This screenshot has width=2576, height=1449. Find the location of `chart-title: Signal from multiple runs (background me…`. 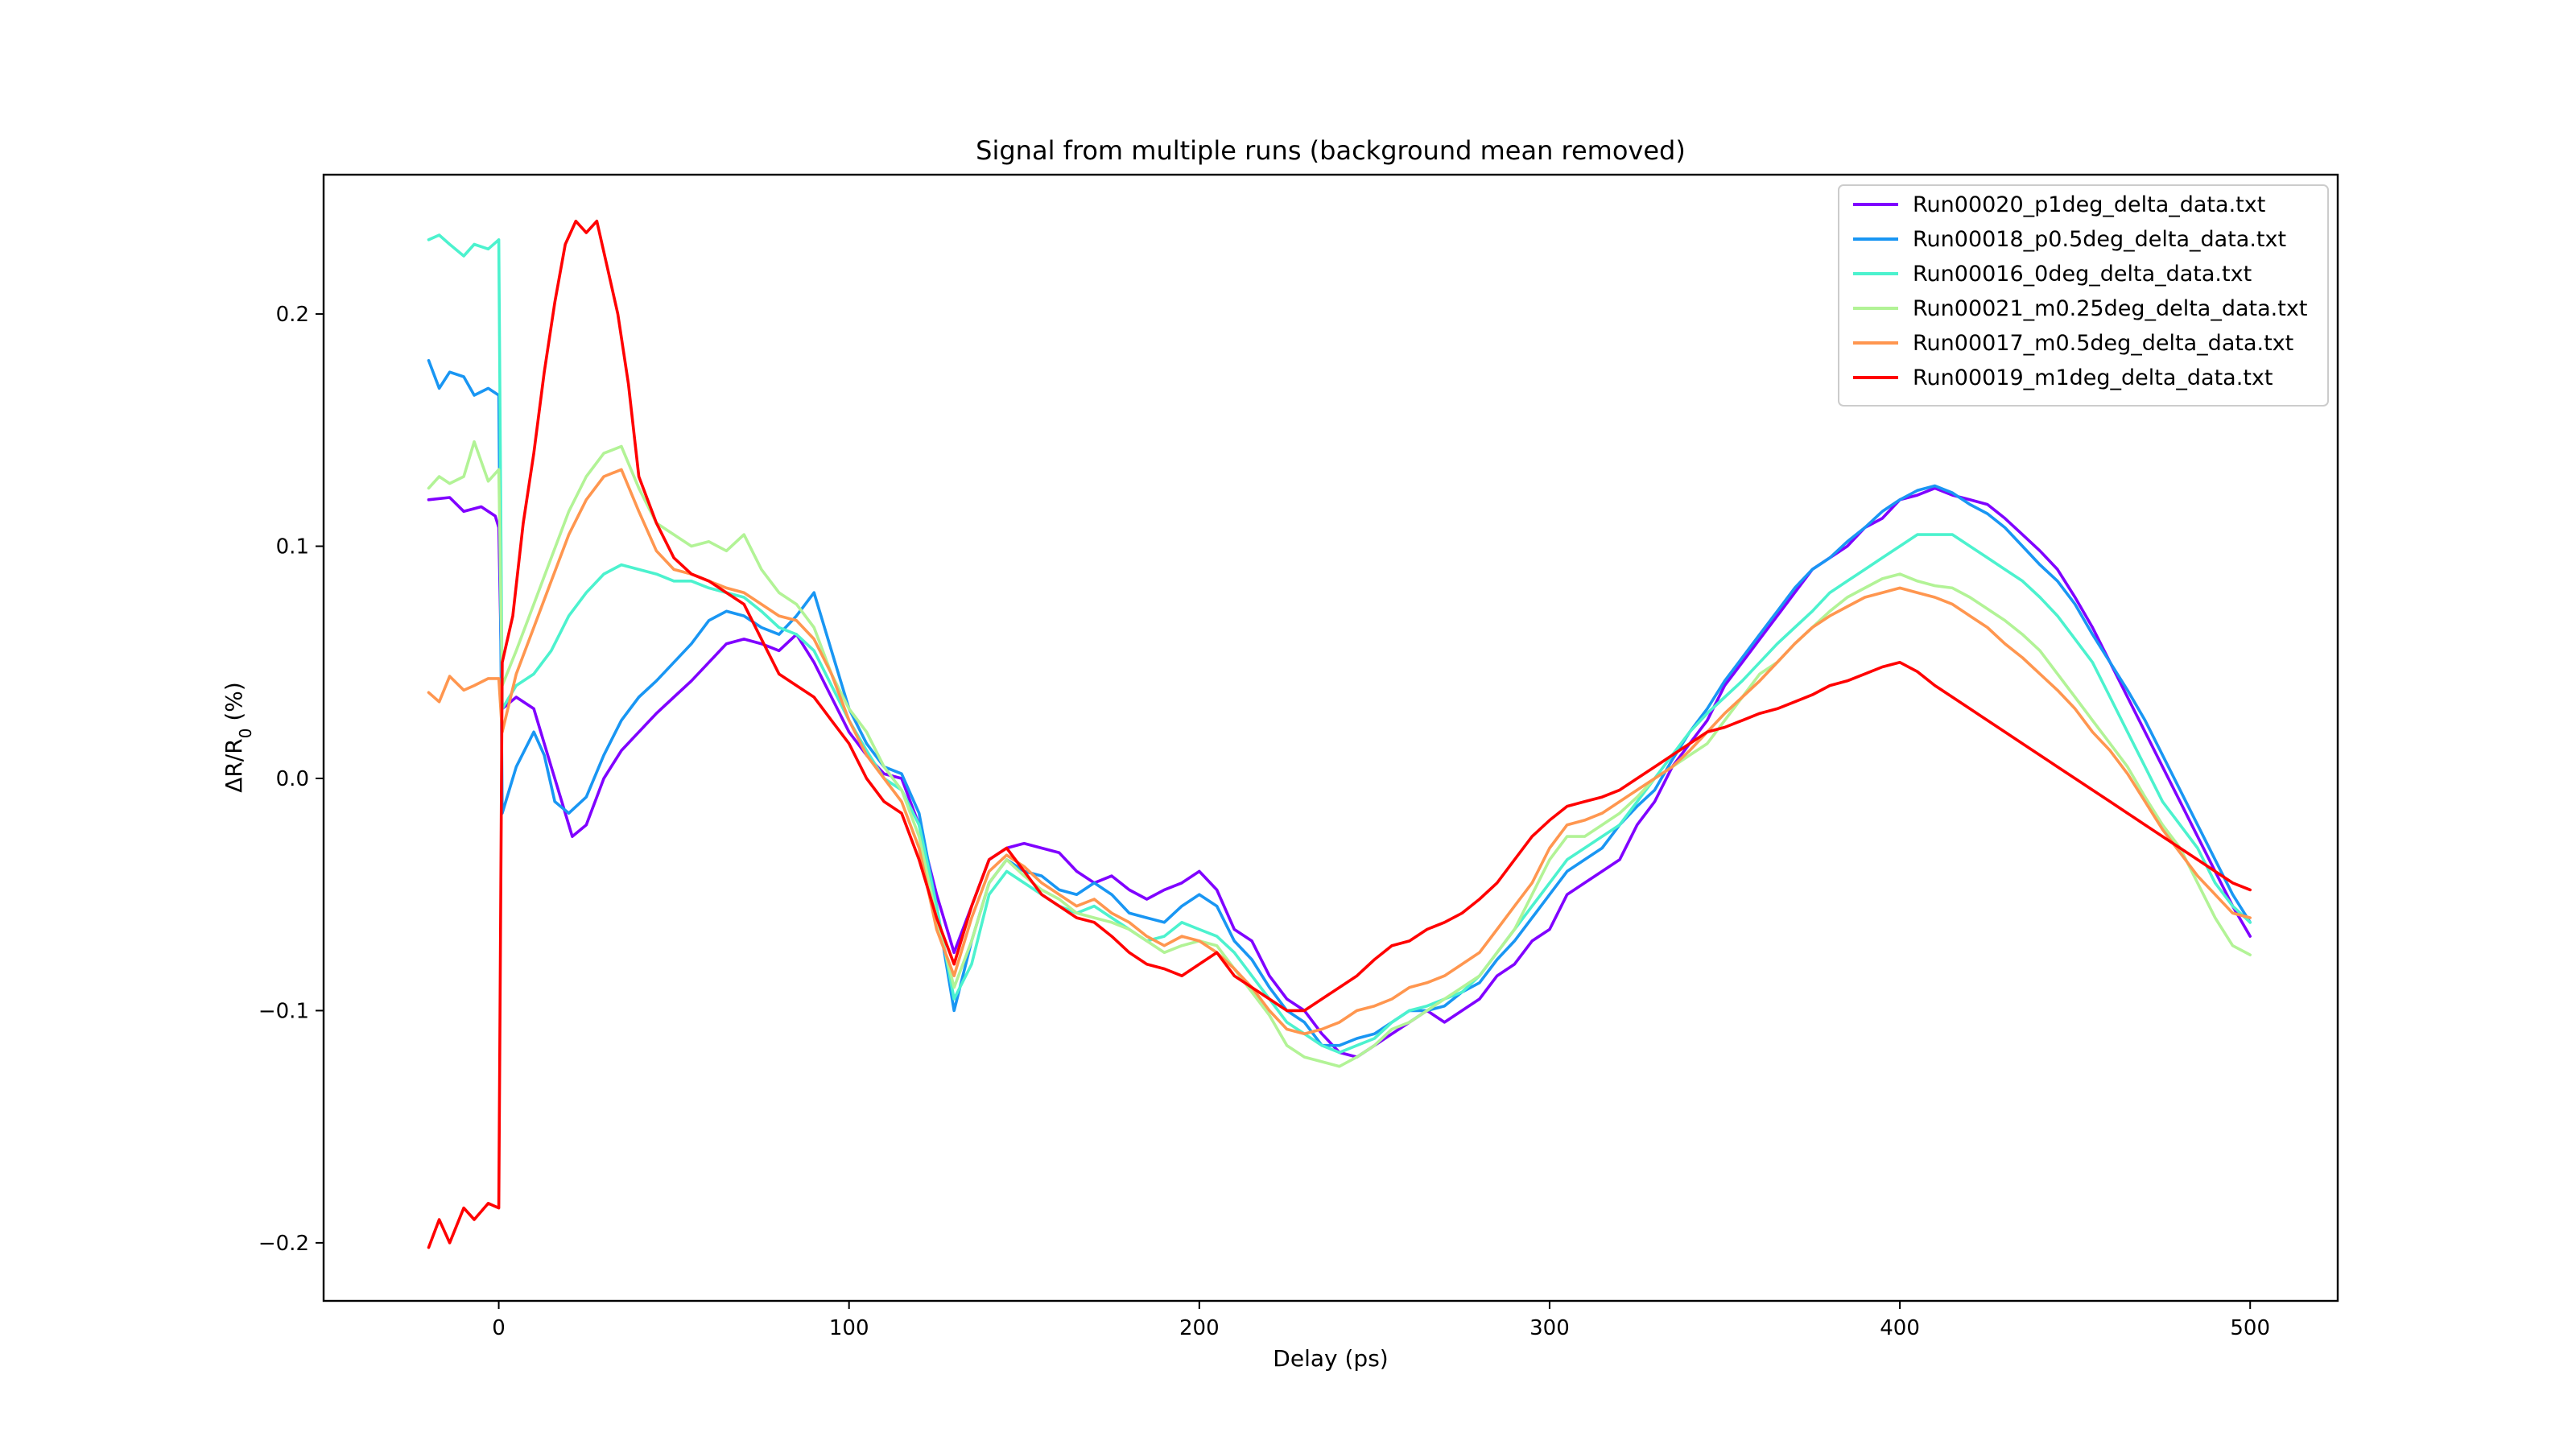

chart-title: Signal from multiple runs (background me… is located at coordinates (1331, 150).